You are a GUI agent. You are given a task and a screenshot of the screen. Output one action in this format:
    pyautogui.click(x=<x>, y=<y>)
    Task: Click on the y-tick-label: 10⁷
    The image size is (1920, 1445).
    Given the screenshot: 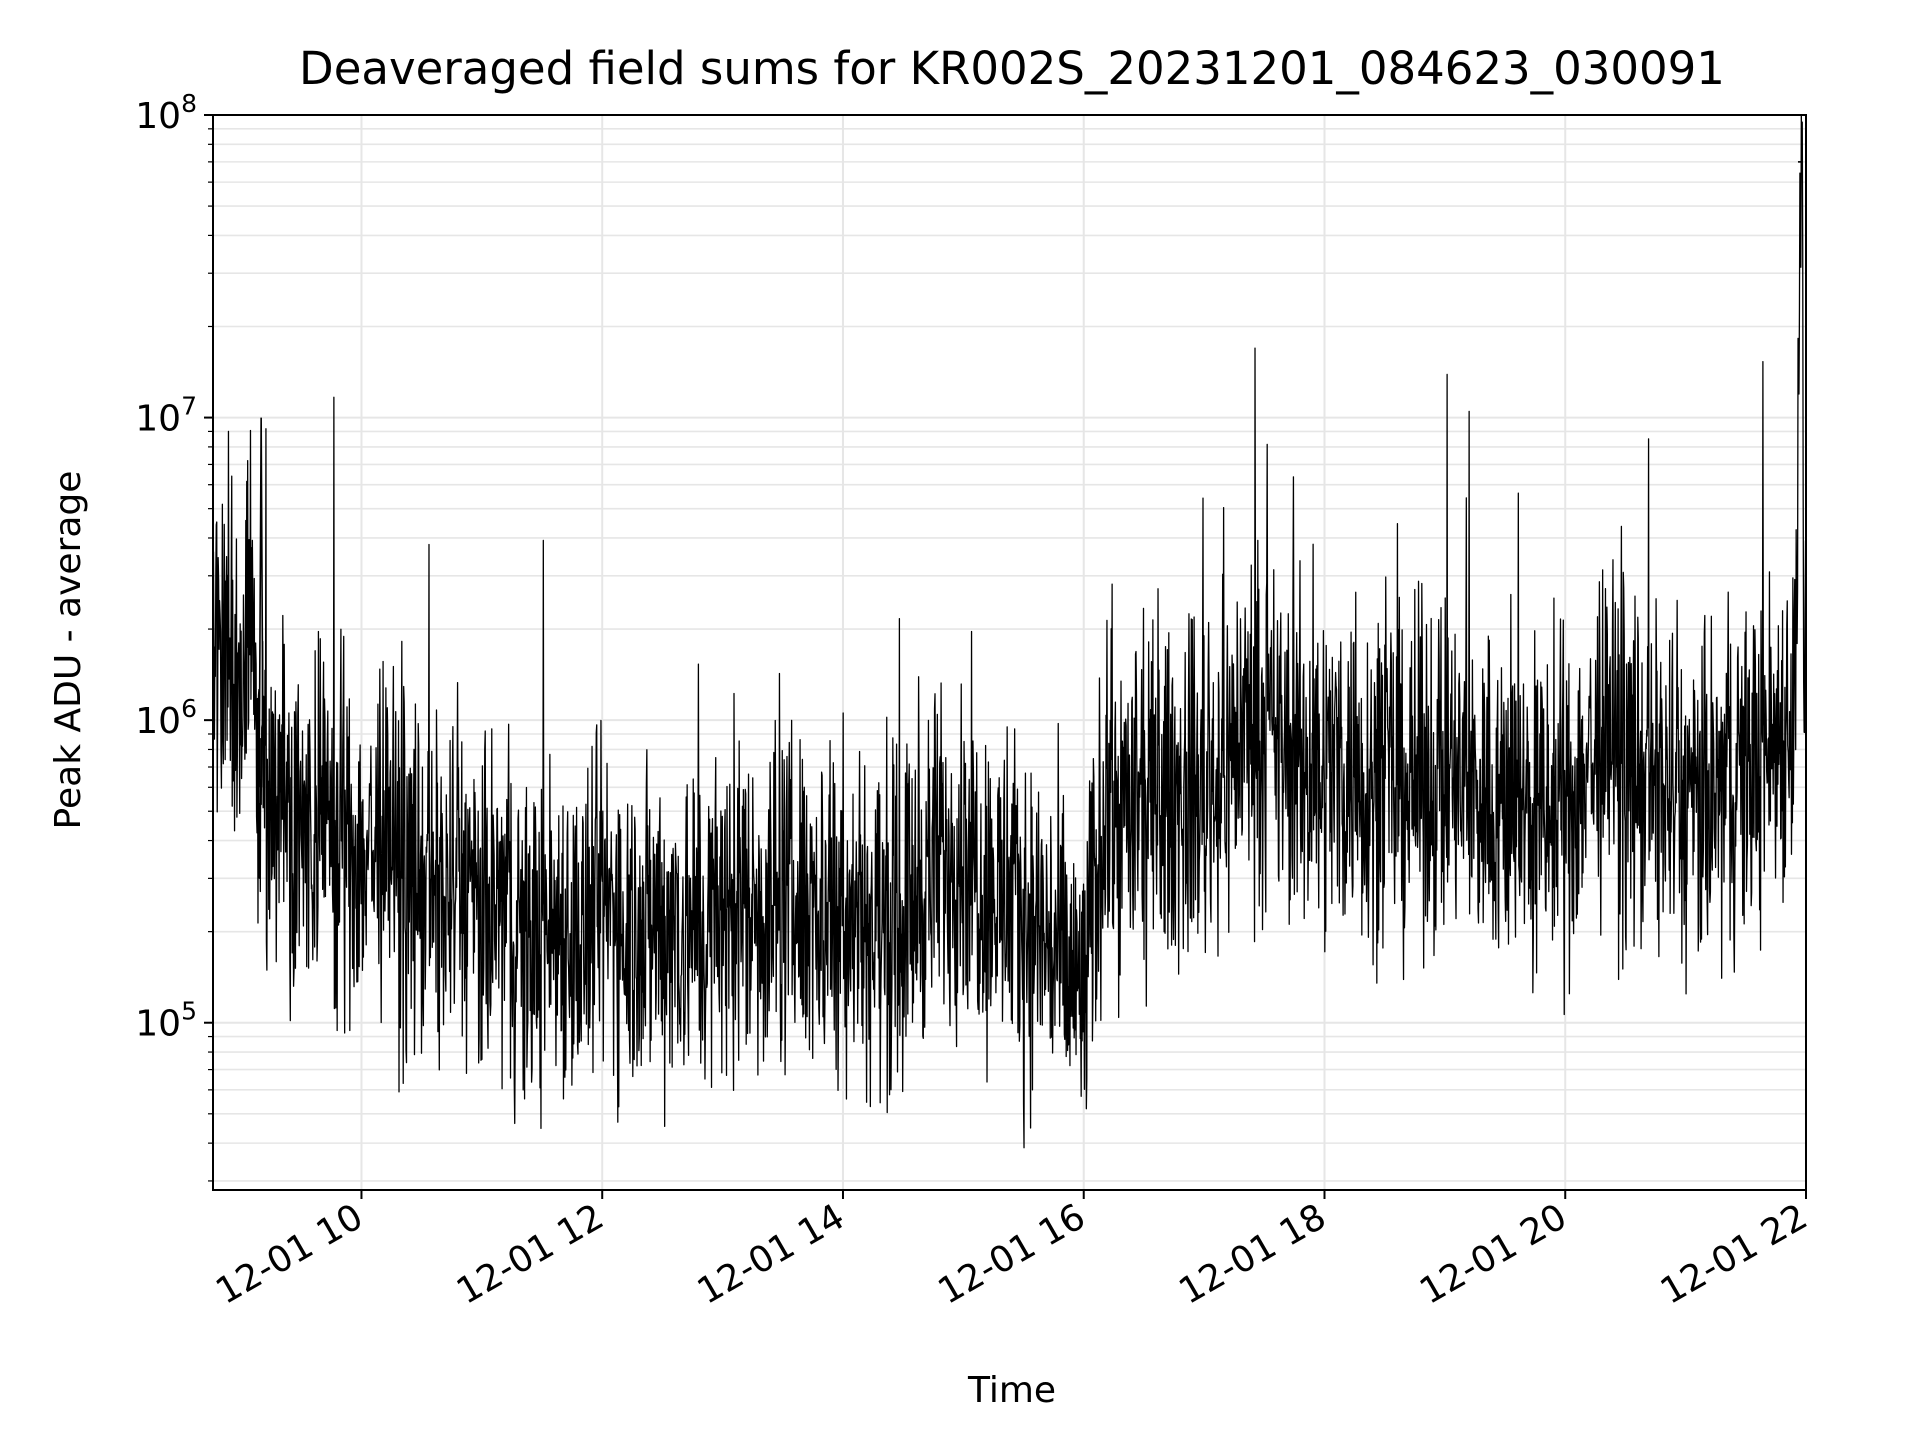 What is the action you would take?
    pyautogui.click(x=166, y=416)
    